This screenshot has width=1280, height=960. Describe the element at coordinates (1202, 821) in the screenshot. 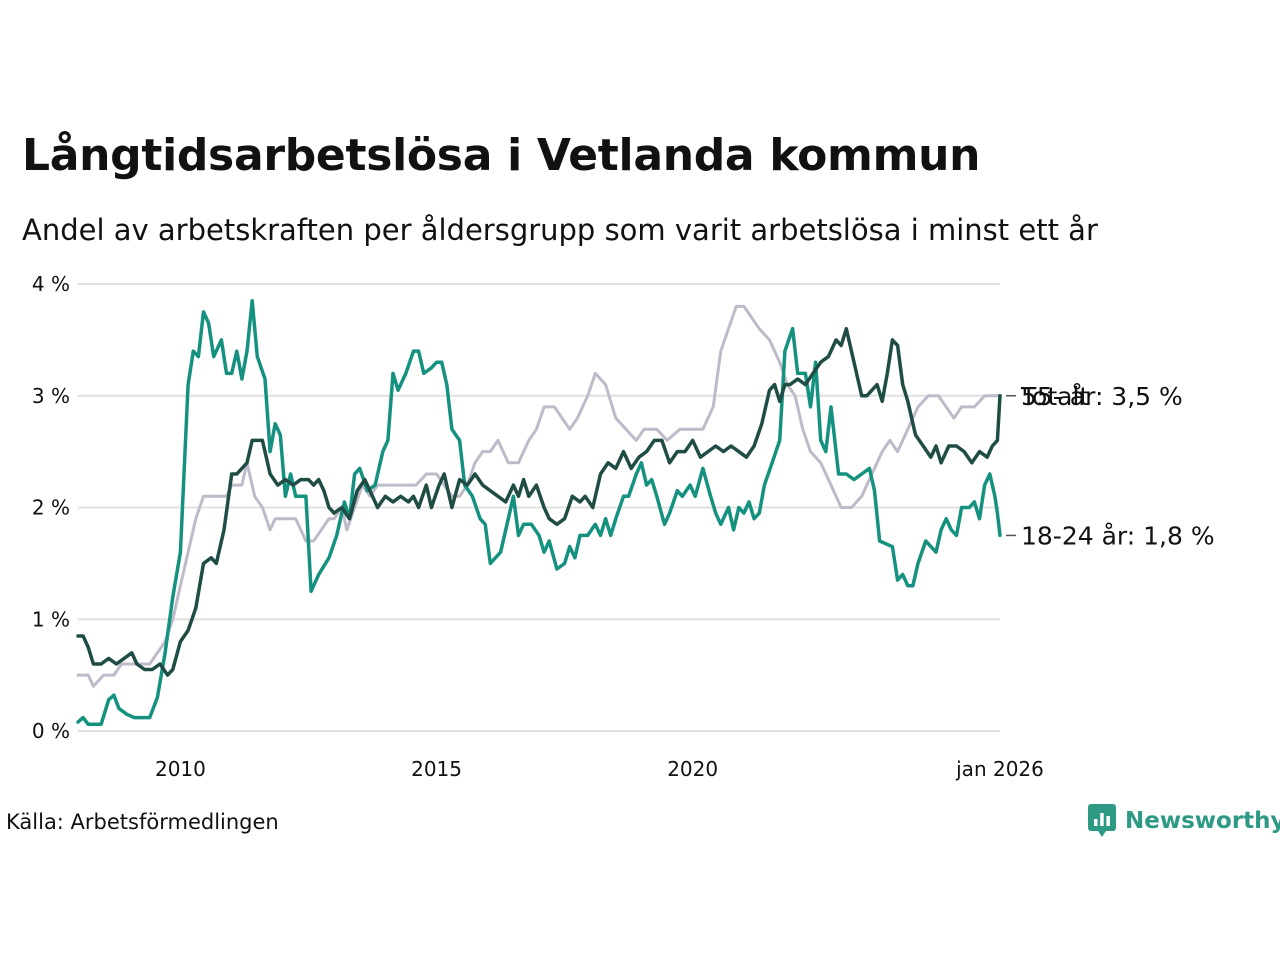

I see `brand-name: Newsworthy` at that location.